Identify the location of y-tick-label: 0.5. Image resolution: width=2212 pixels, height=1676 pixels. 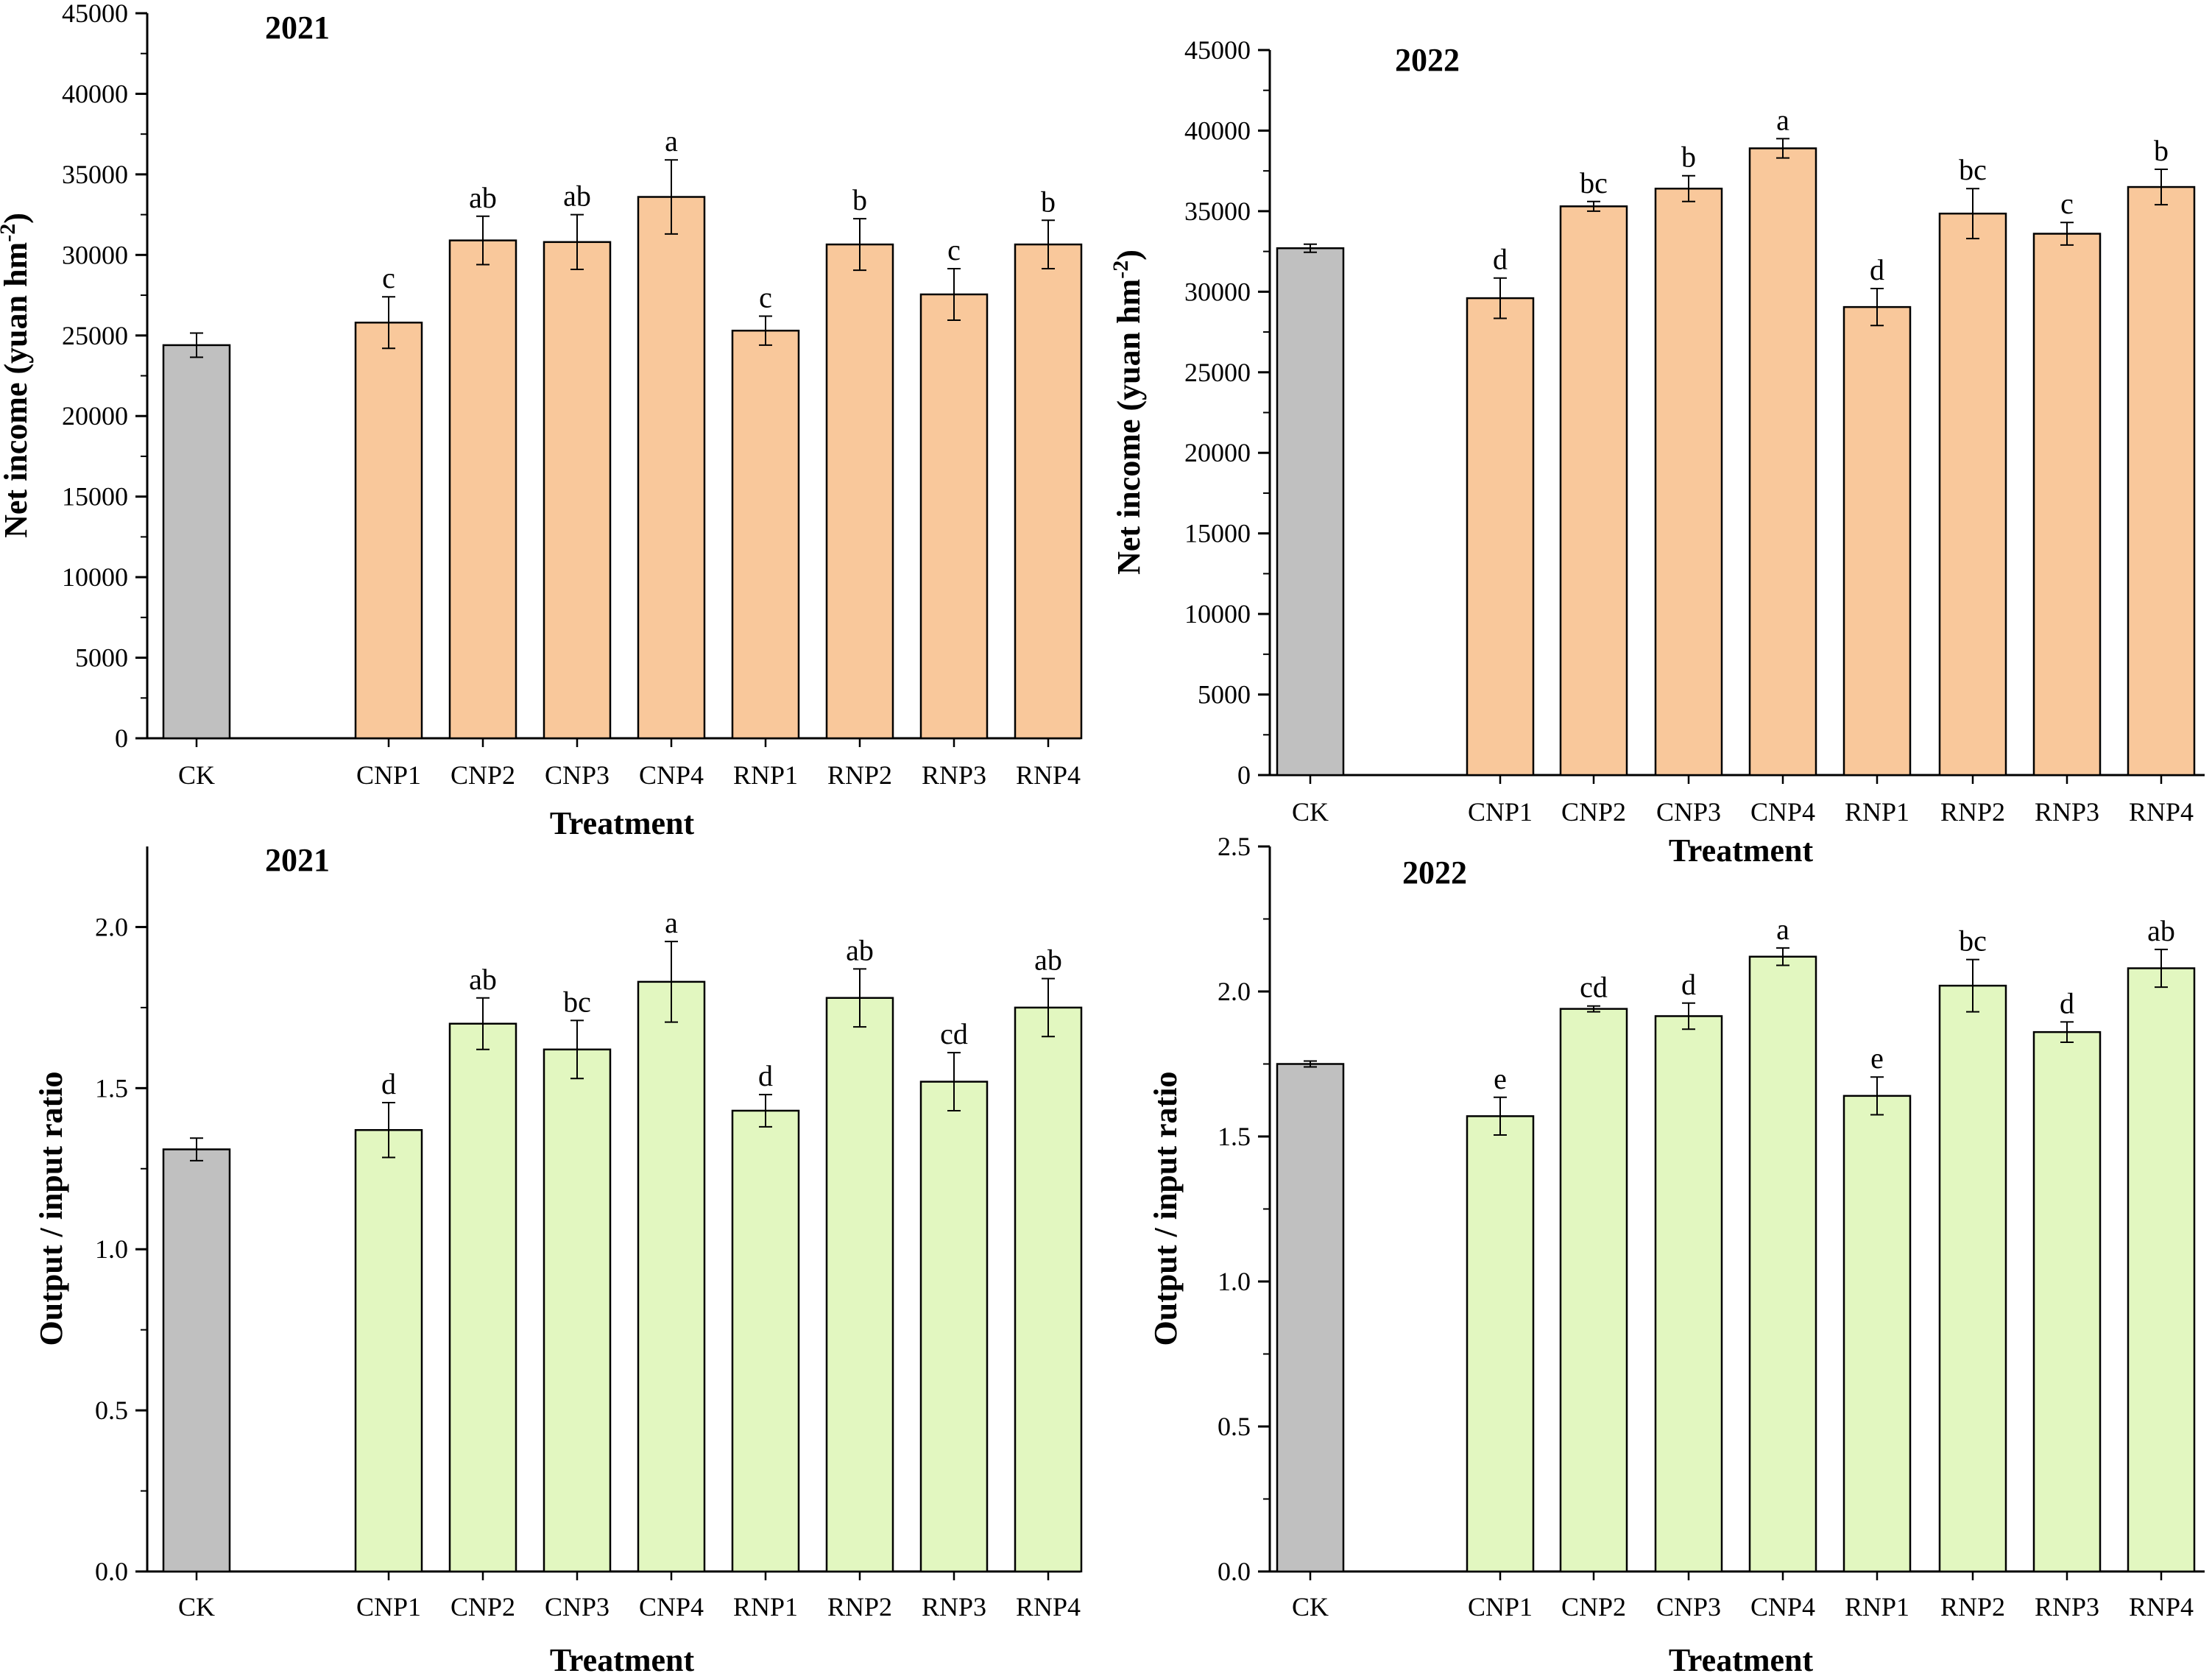
(1234, 1427).